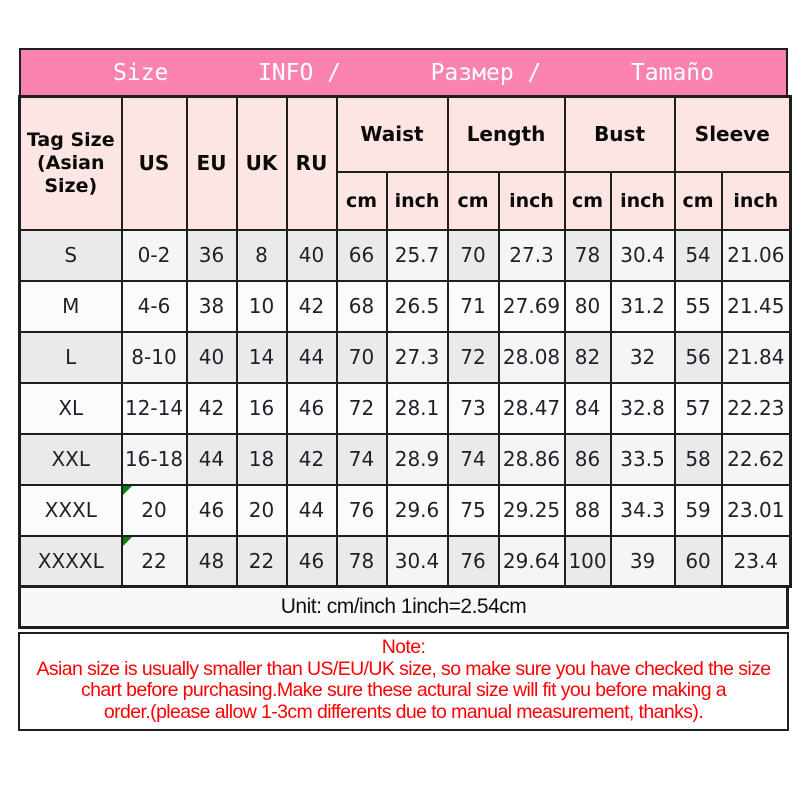  I want to click on table-row: S 0-2 36 8 40 66 25.7 70 27.3 78 30.4 54 21.06, so click(405, 255).